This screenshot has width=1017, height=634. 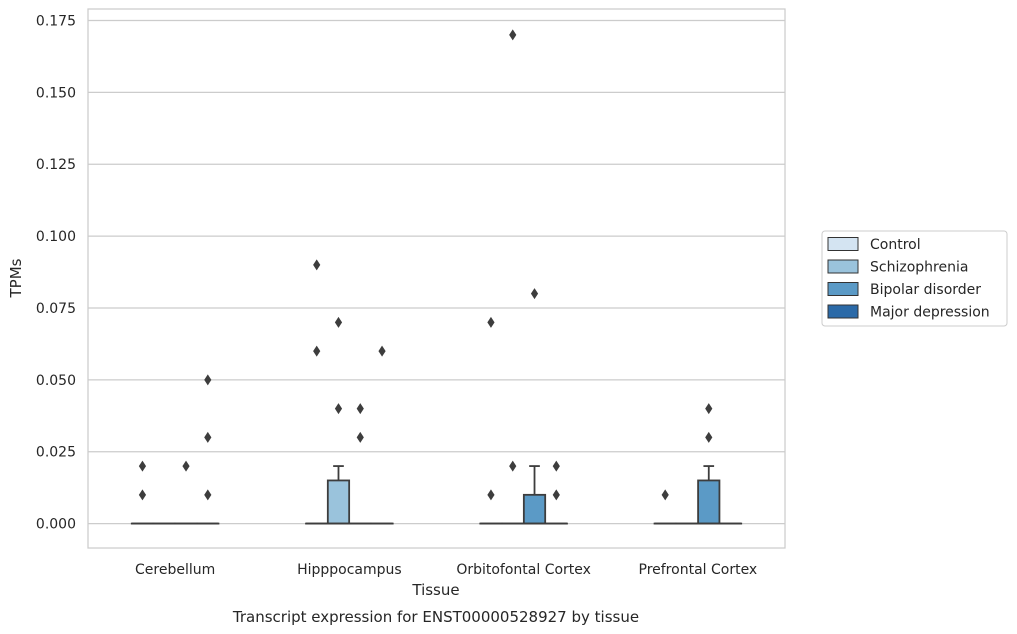 What do you see at coordinates (895, 245) in the screenshot?
I see `legend-label: Control` at bounding box center [895, 245].